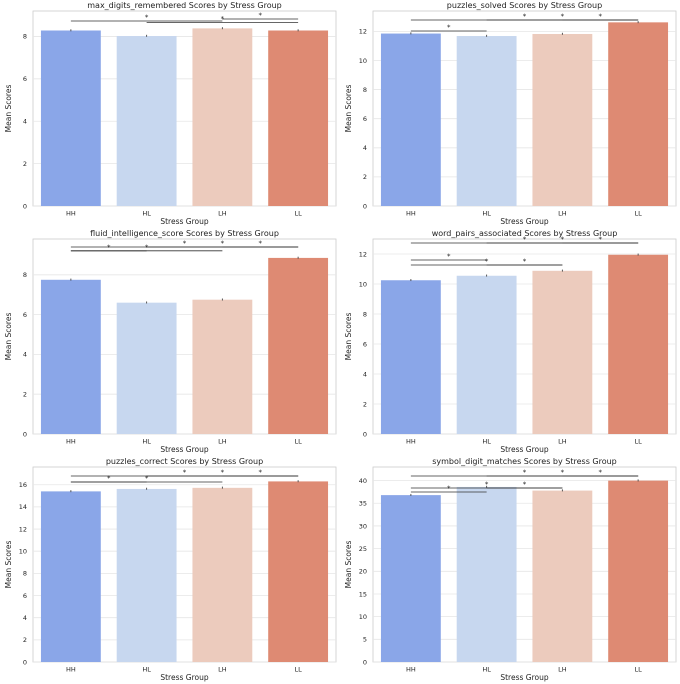  I want to click on y-tick-label: 12, so click(363, 254).